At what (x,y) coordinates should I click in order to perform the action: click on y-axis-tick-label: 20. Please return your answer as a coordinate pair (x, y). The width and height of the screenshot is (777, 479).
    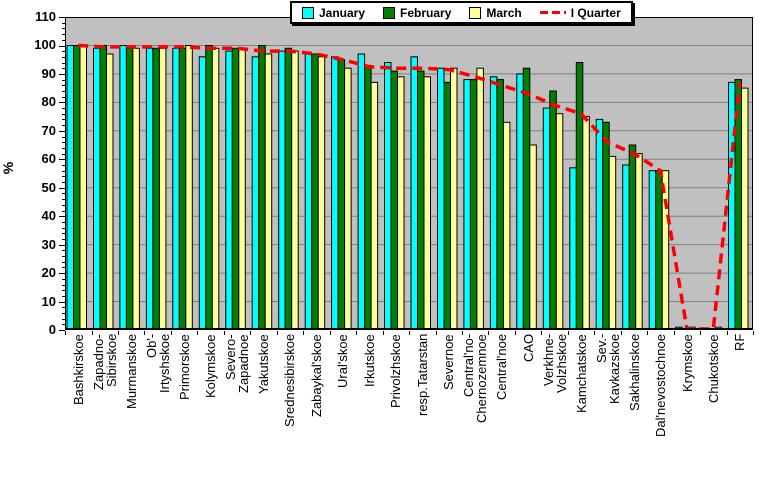
    Looking at the image, I should click on (48, 273).